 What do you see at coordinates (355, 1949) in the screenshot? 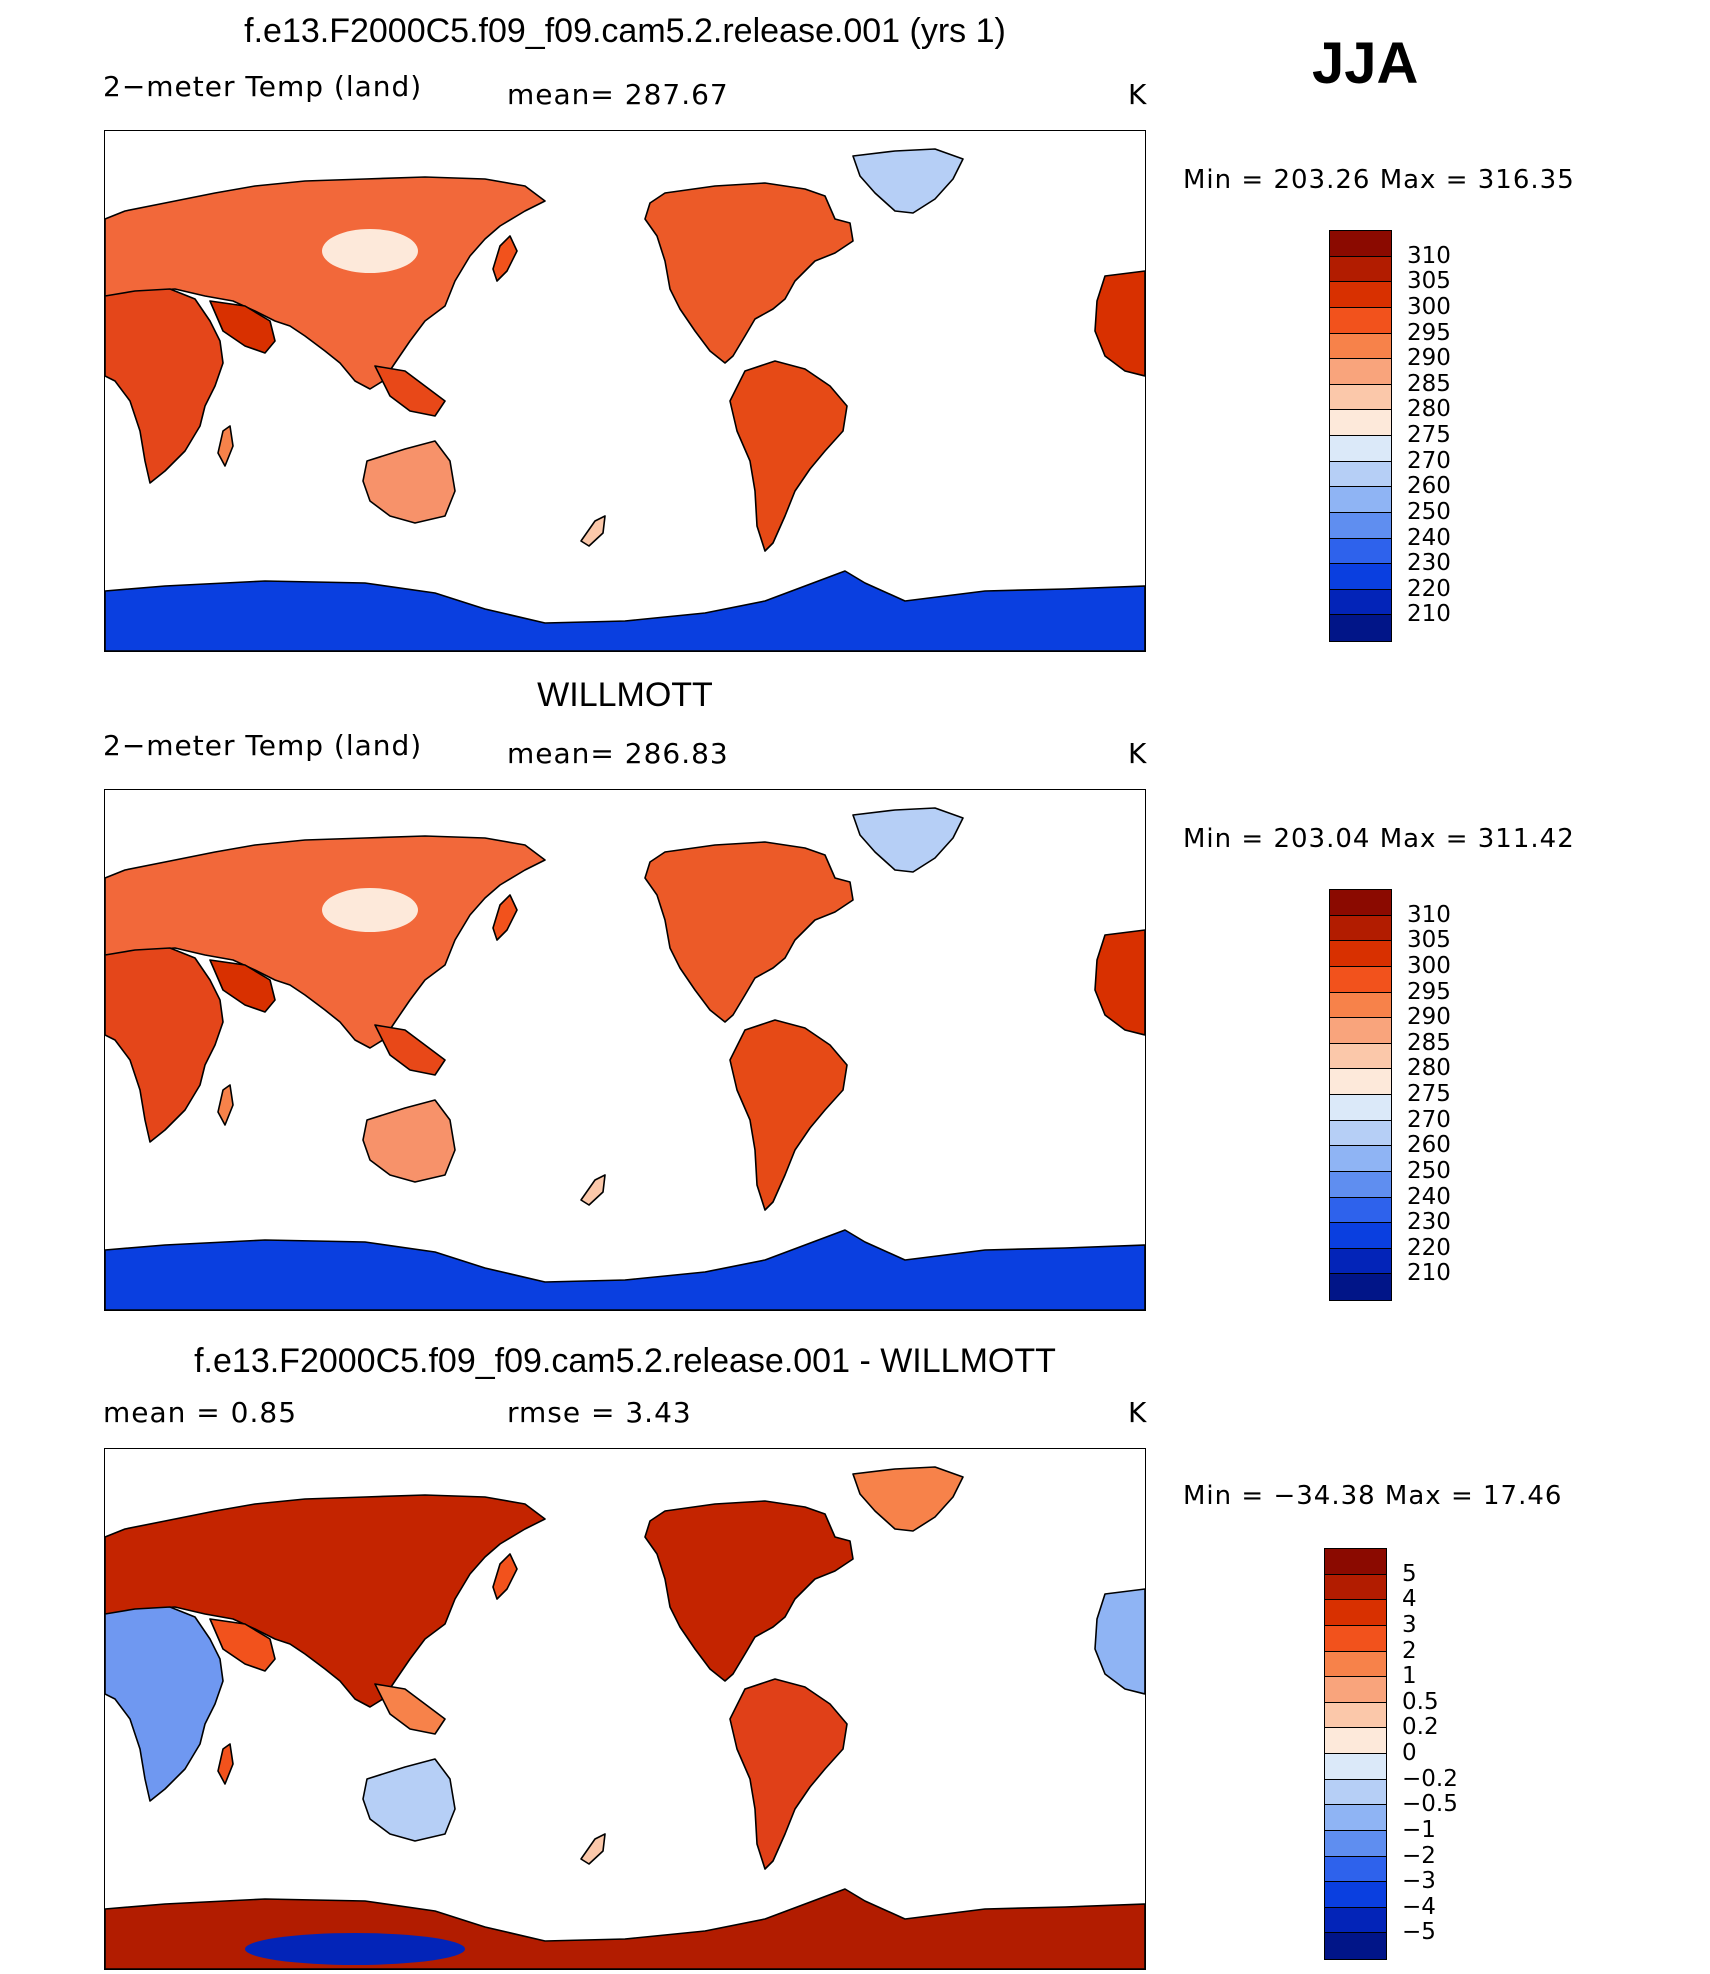
I see `antarctic-cold-bias-region` at bounding box center [355, 1949].